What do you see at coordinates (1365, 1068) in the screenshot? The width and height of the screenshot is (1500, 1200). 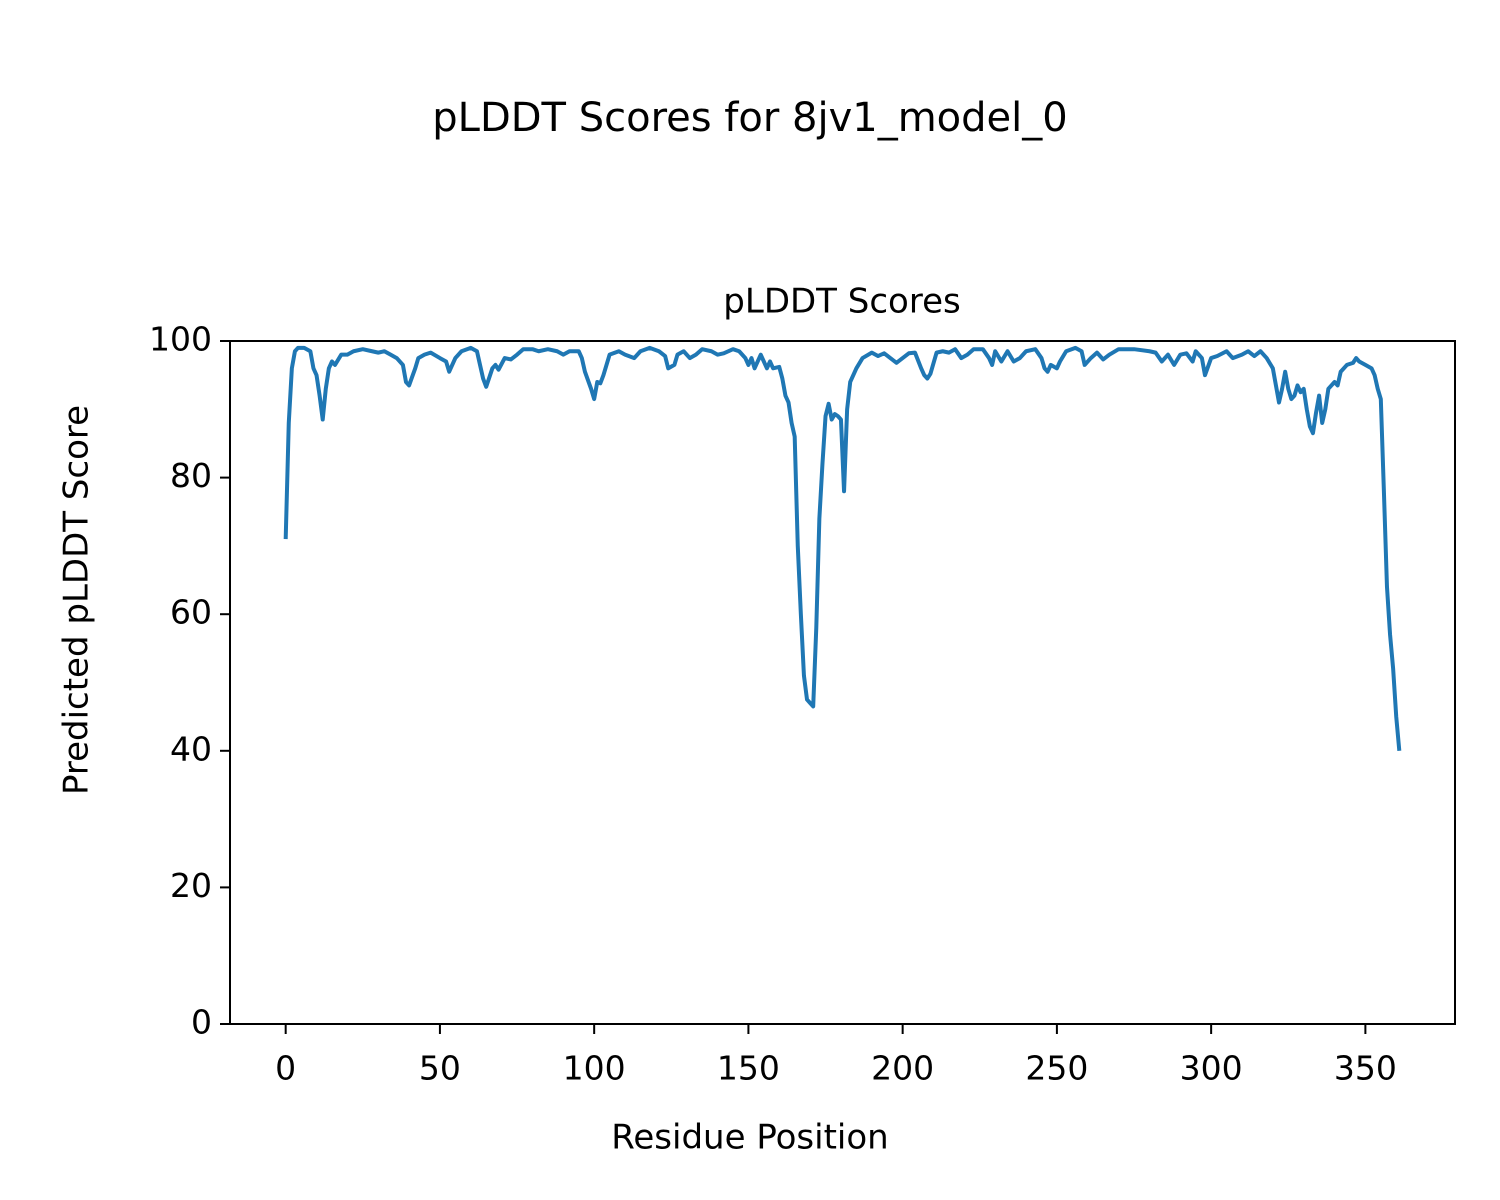 I see `x-tick-label: 350` at bounding box center [1365, 1068].